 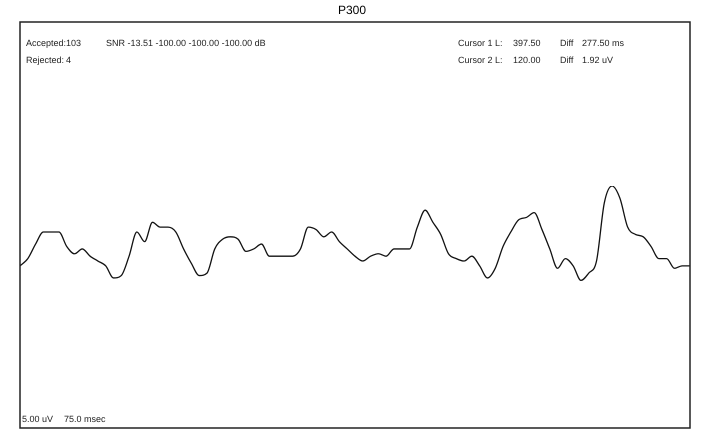 I want to click on text: 103, so click(x=74, y=43).